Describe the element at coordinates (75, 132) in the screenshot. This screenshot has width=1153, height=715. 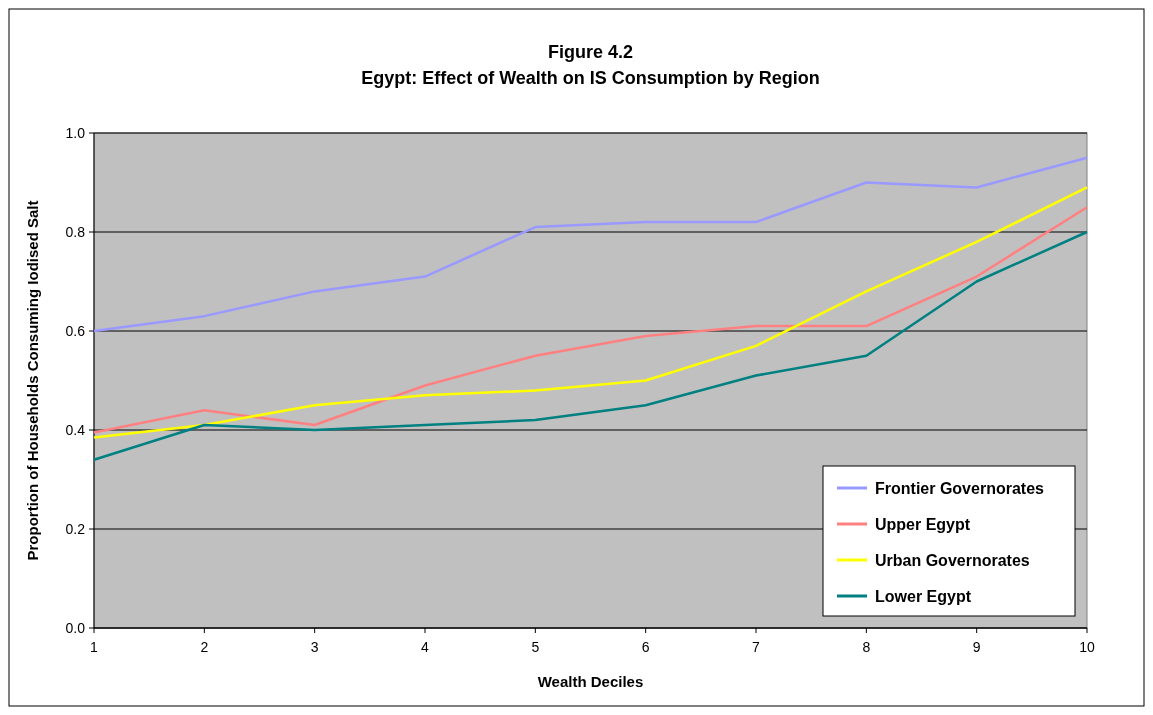
I see `y-tick-label: 1.0` at that location.